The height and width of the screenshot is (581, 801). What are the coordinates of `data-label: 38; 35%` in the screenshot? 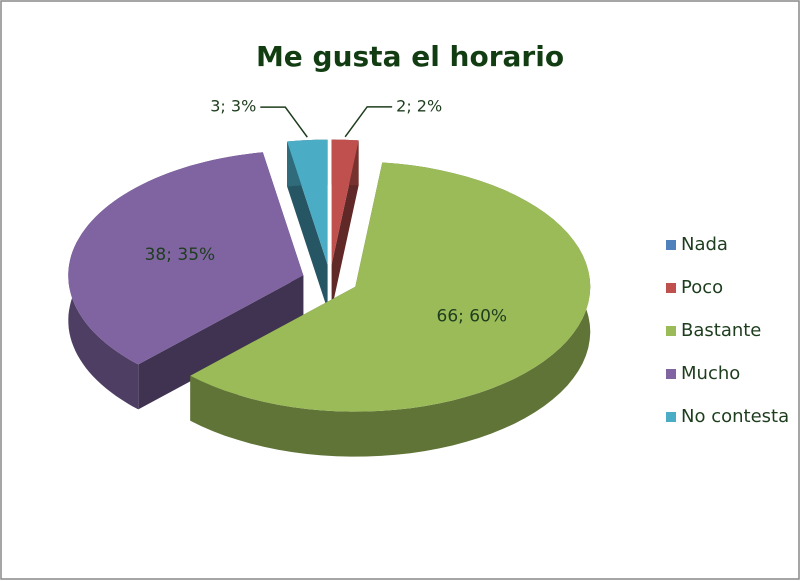 It's located at (180, 255).